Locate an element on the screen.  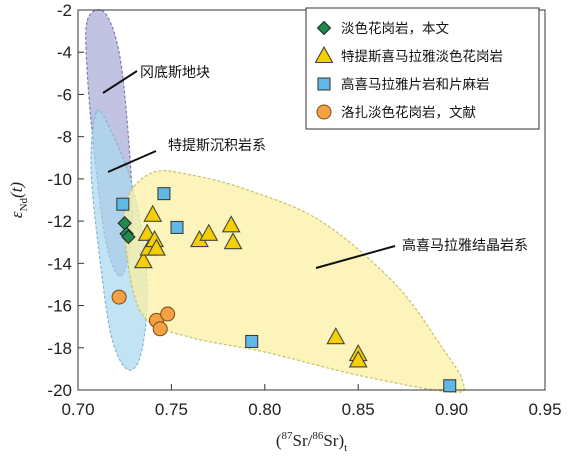
legend-label: 特提斯喜马拉雅淡色花岗岩 is located at coordinates (422, 56).